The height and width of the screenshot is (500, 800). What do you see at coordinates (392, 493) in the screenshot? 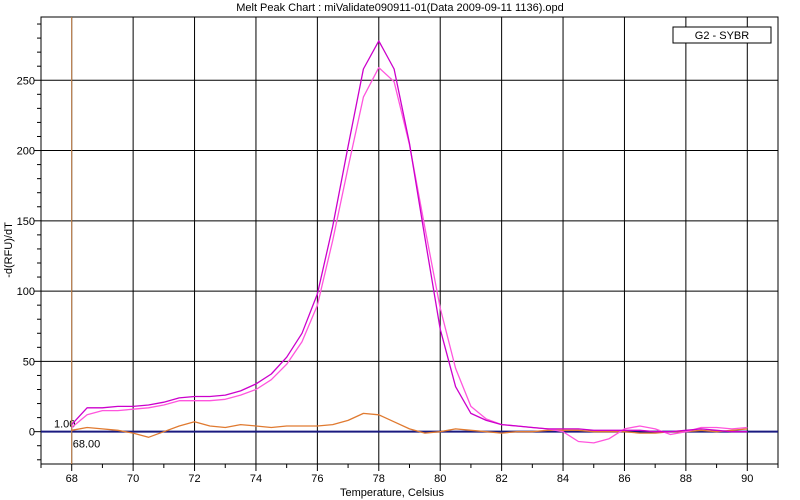
I see `x-axis-label: Temperature, Celsius` at bounding box center [392, 493].